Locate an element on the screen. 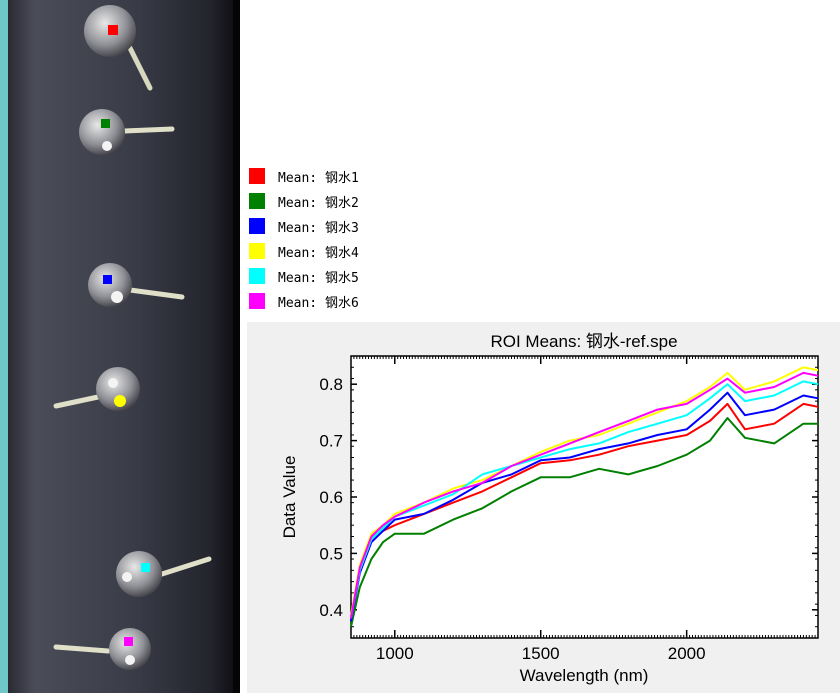 This screenshot has height=698, width=840. legend-item: Mean: 钢水2 is located at coordinates (304, 201).